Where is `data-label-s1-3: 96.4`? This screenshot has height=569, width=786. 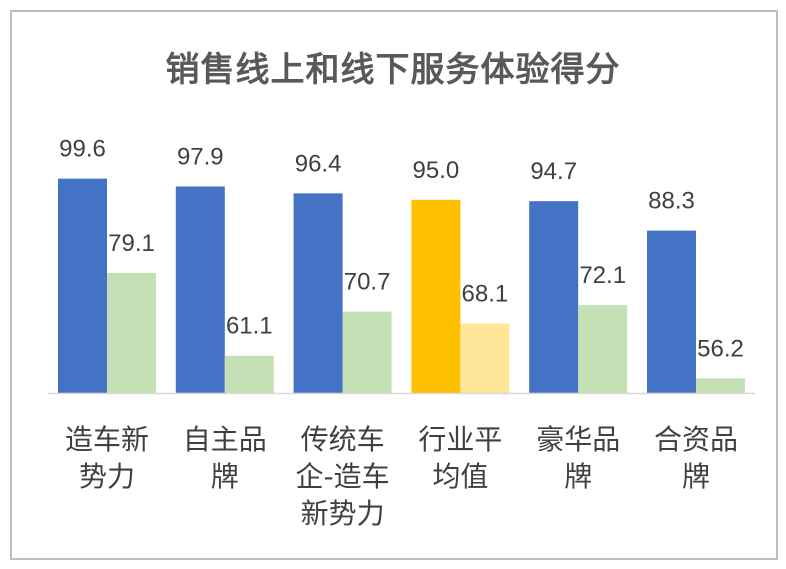
data-label-s1-3: 96.4 is located at coordinates (318, 163).